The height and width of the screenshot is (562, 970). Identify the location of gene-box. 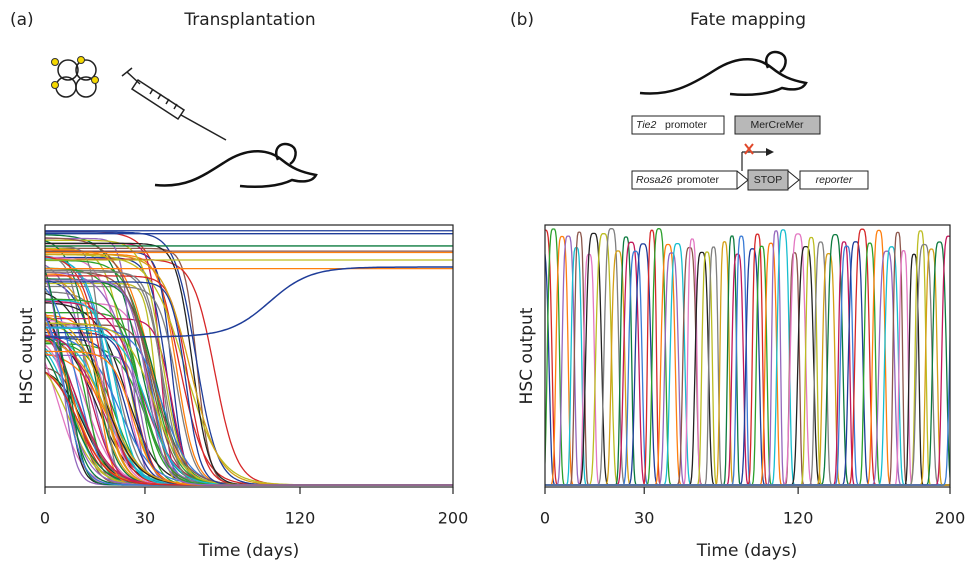
(777, 125).